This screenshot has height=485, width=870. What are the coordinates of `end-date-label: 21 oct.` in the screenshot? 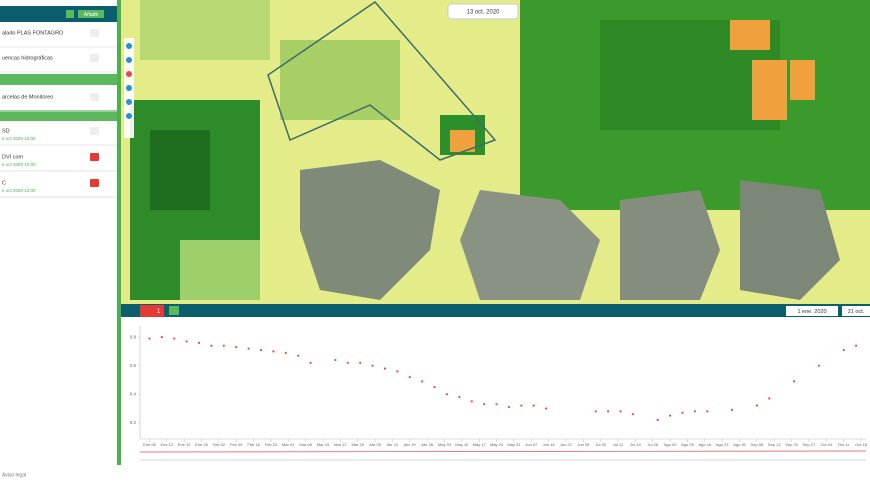 It's located at (856, 312).